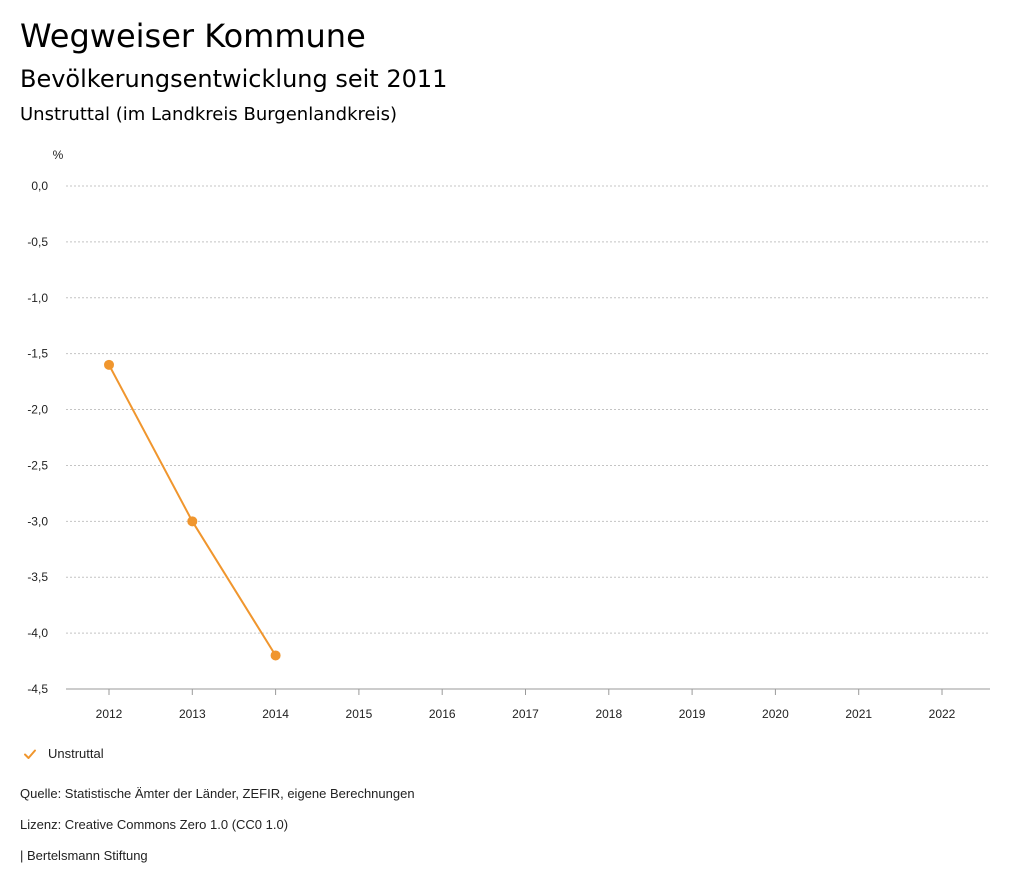 The width and height of the screenshot is (1024, 888). What do you see at coordinates (109, 714) in the screenshot?
I see `x-tick-label: 2012` at bounding box center [109, 714].